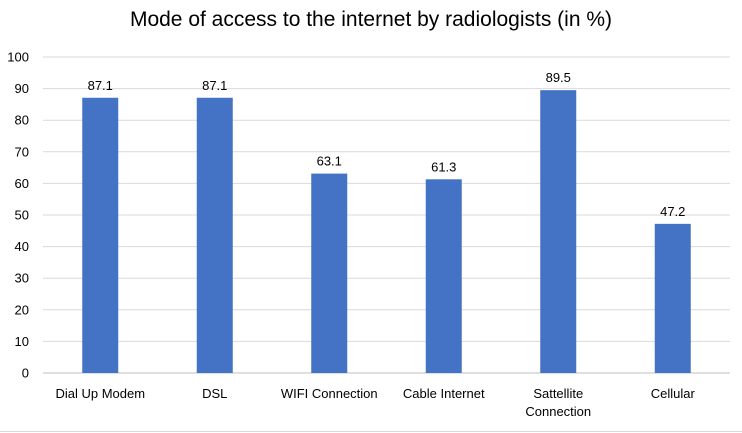 The height and width of the screenshot is (433, 742). I want to click on data-label: 63.1, so click(329, 161).